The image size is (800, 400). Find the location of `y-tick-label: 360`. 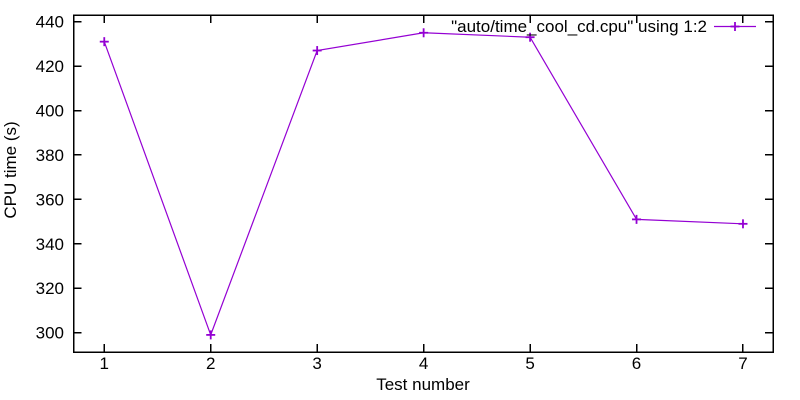

y-tick-label: 360 is located at coordinates (50, 199).